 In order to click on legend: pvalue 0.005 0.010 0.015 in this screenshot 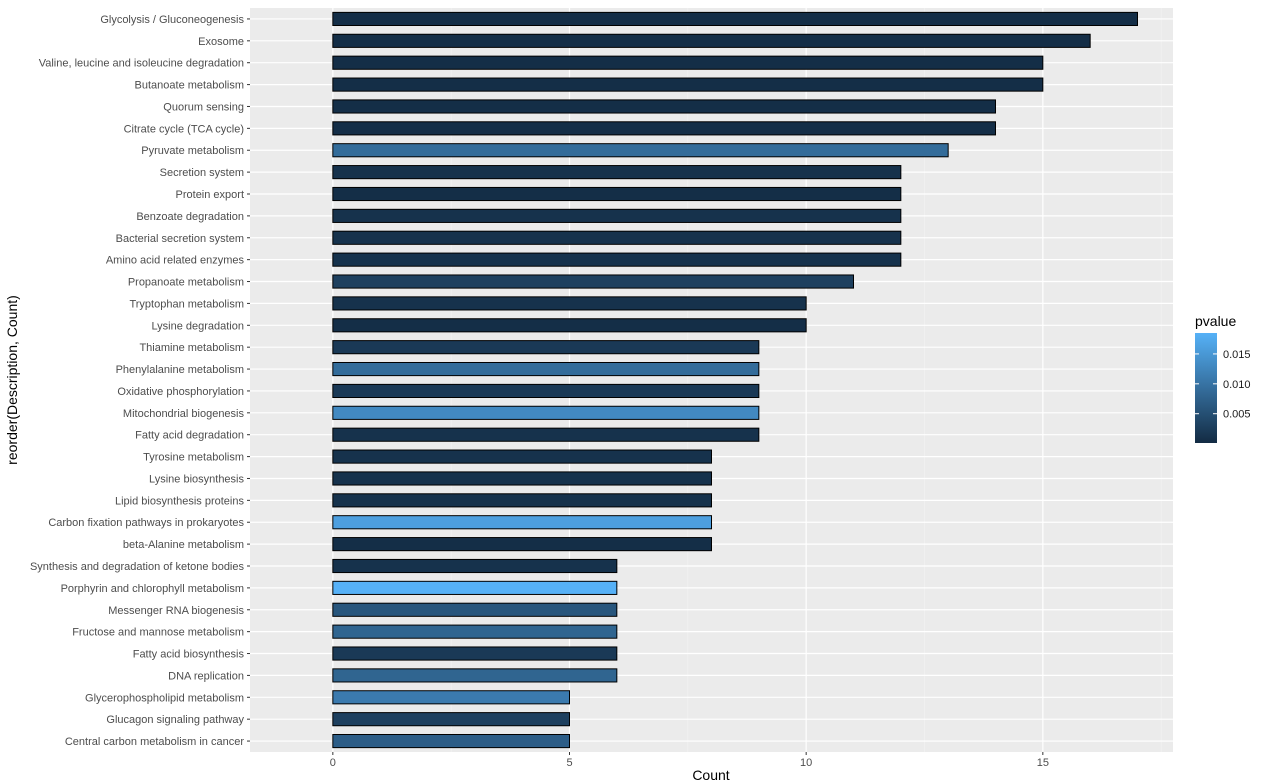, I will do `click(1223, 378)`.